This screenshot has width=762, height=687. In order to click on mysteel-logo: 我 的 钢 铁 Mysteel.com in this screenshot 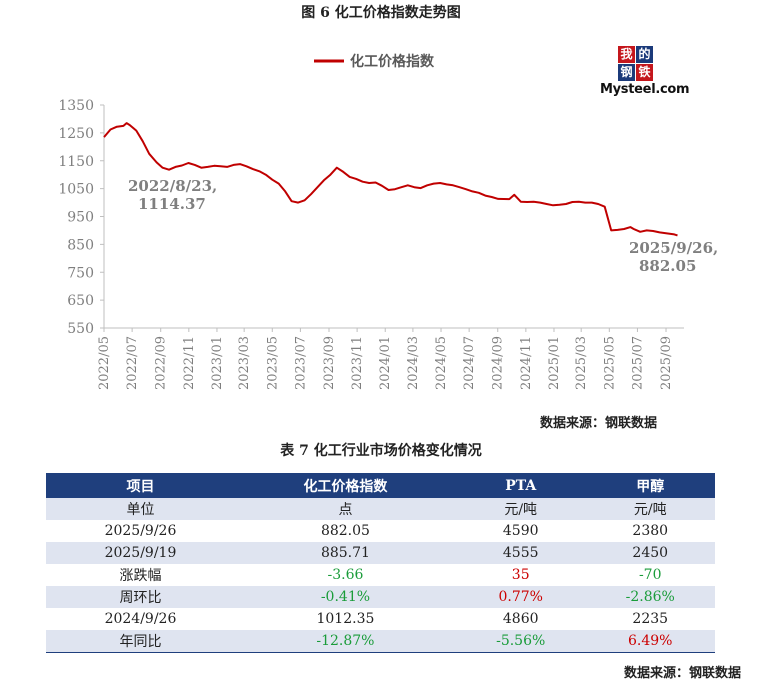, I will do `click(645, 73)`.